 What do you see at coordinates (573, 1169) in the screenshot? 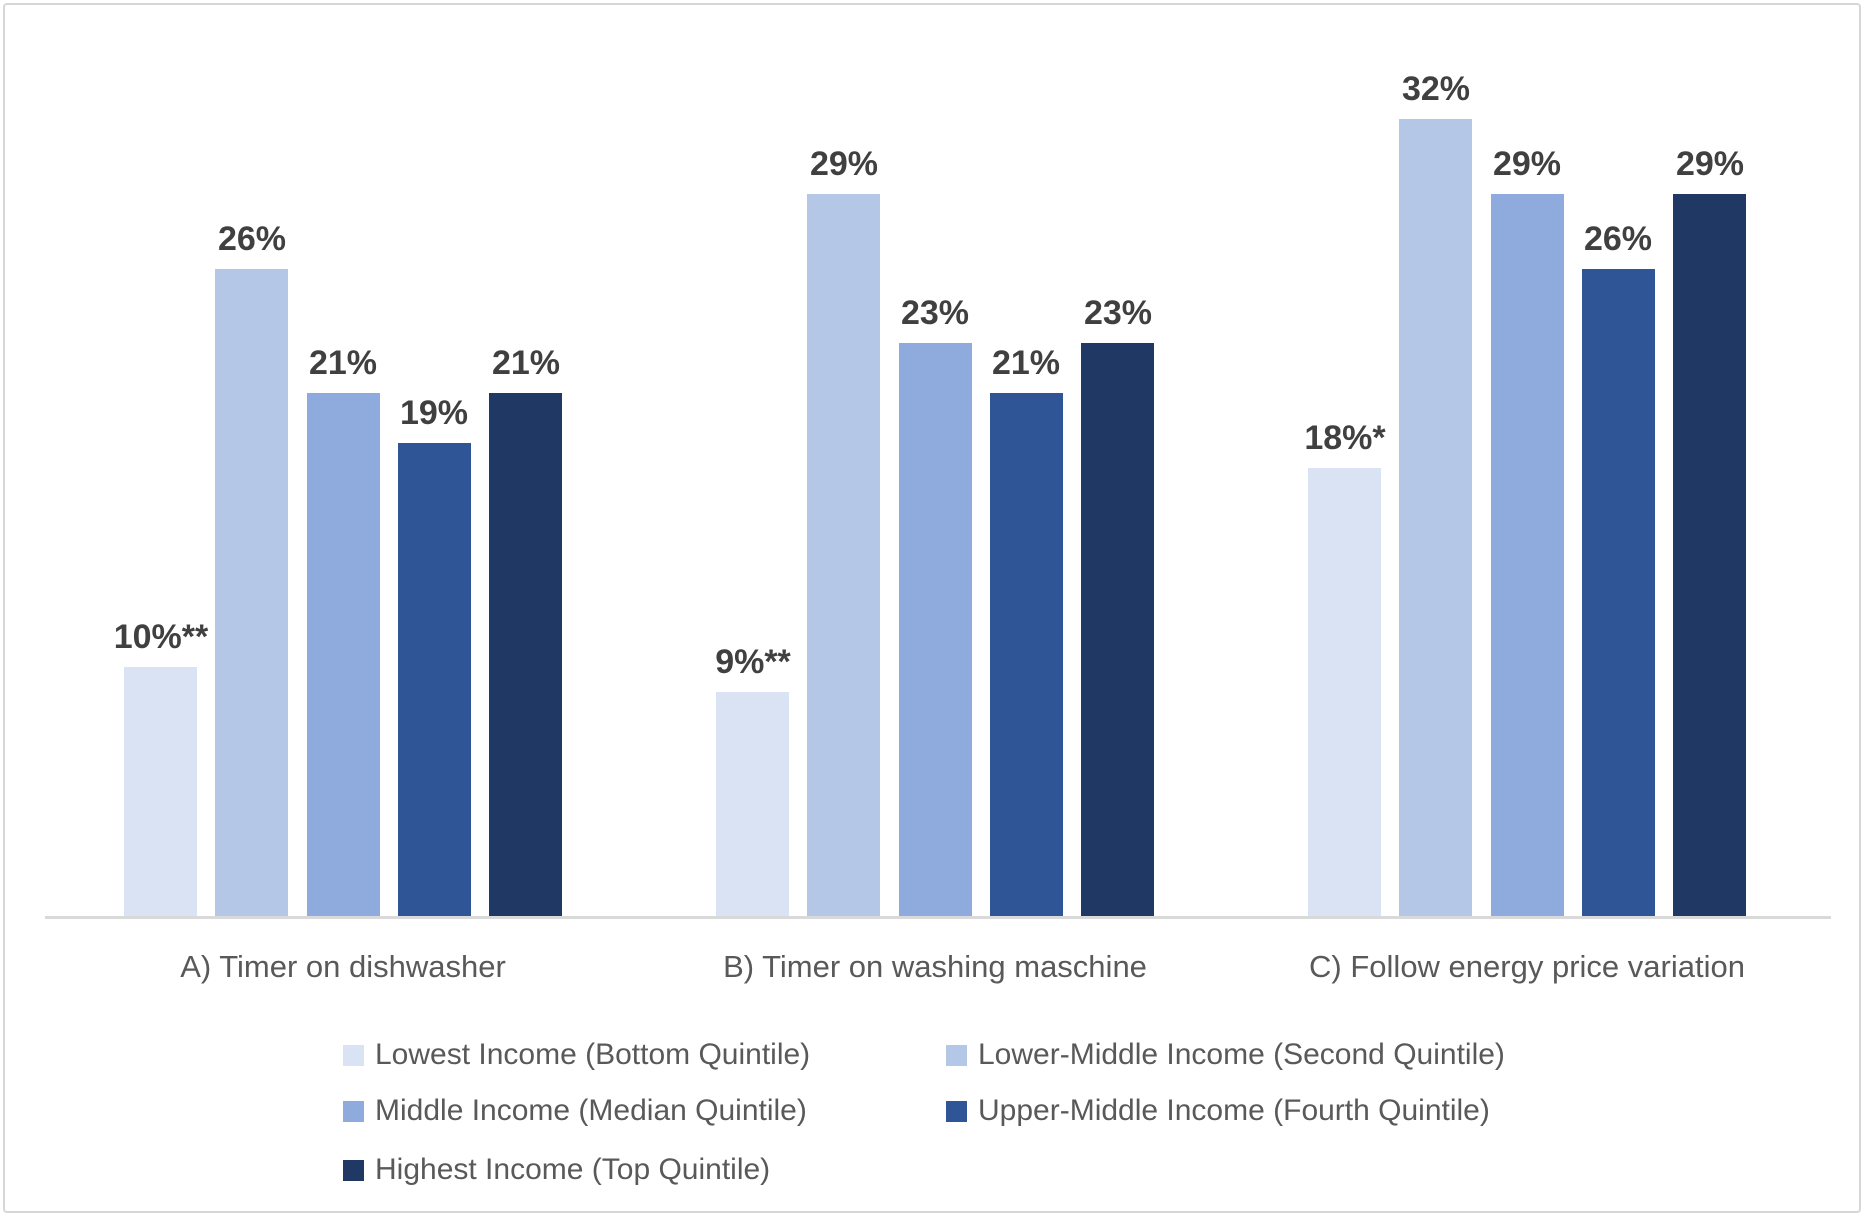
I see `legend-label: Highest Income (Top Quintile)` at bounding box center [573, 1169].